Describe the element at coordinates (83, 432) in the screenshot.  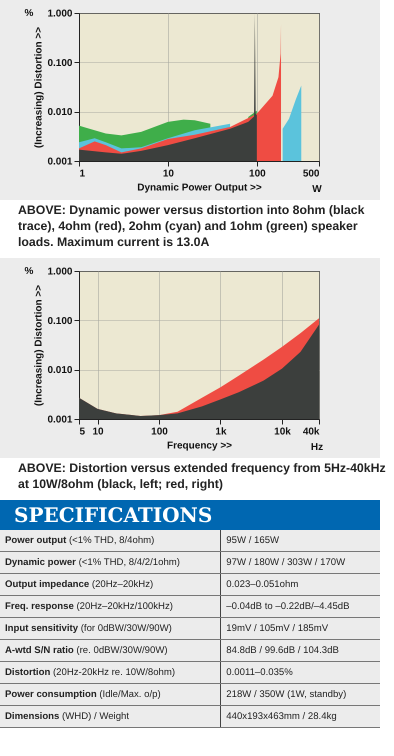
I see `x-tick-label: 5` at that location.